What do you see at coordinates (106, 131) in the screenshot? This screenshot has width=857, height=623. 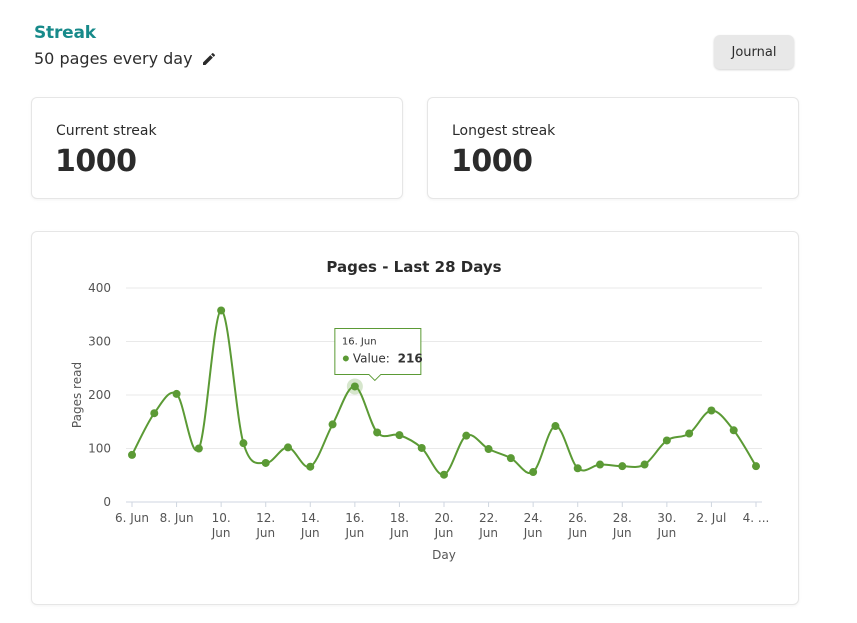 I see `current-streak-label: Current streak` at bounding box center [106, 131].